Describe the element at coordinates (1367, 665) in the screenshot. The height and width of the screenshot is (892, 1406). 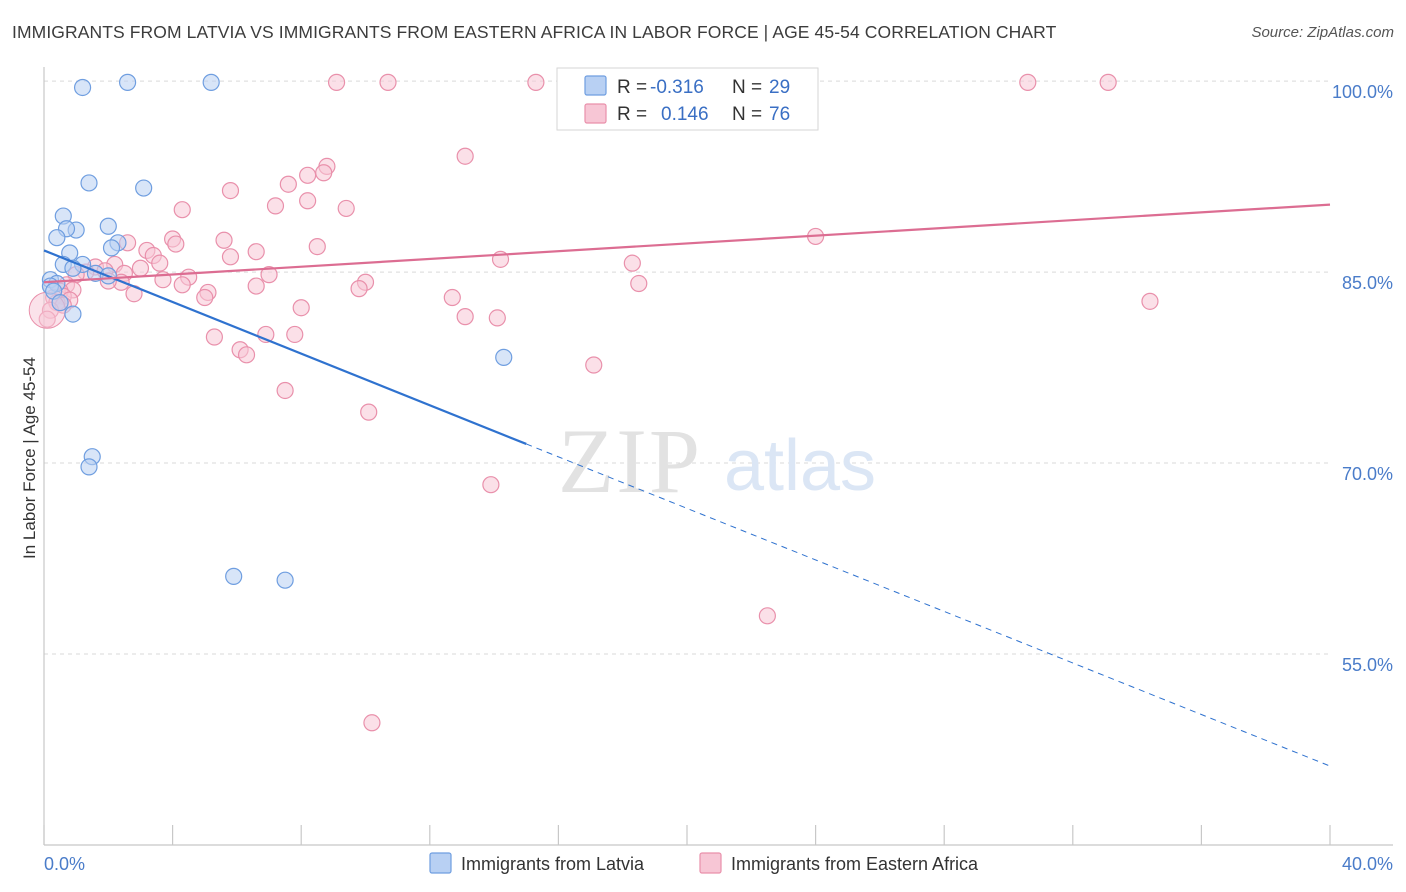
I see `y-tick-label: 55.0%` at that location.